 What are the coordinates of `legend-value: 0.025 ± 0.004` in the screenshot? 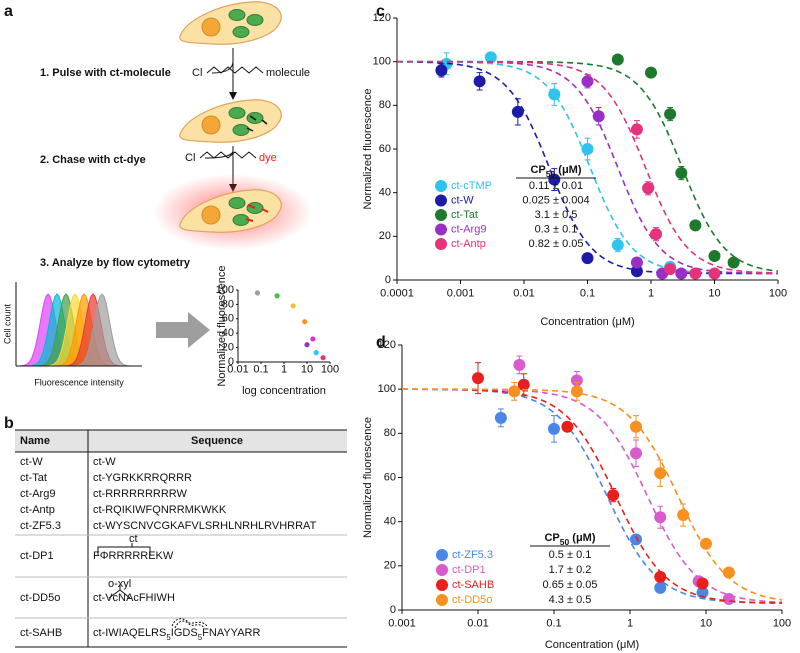 It's located at (555, 200).